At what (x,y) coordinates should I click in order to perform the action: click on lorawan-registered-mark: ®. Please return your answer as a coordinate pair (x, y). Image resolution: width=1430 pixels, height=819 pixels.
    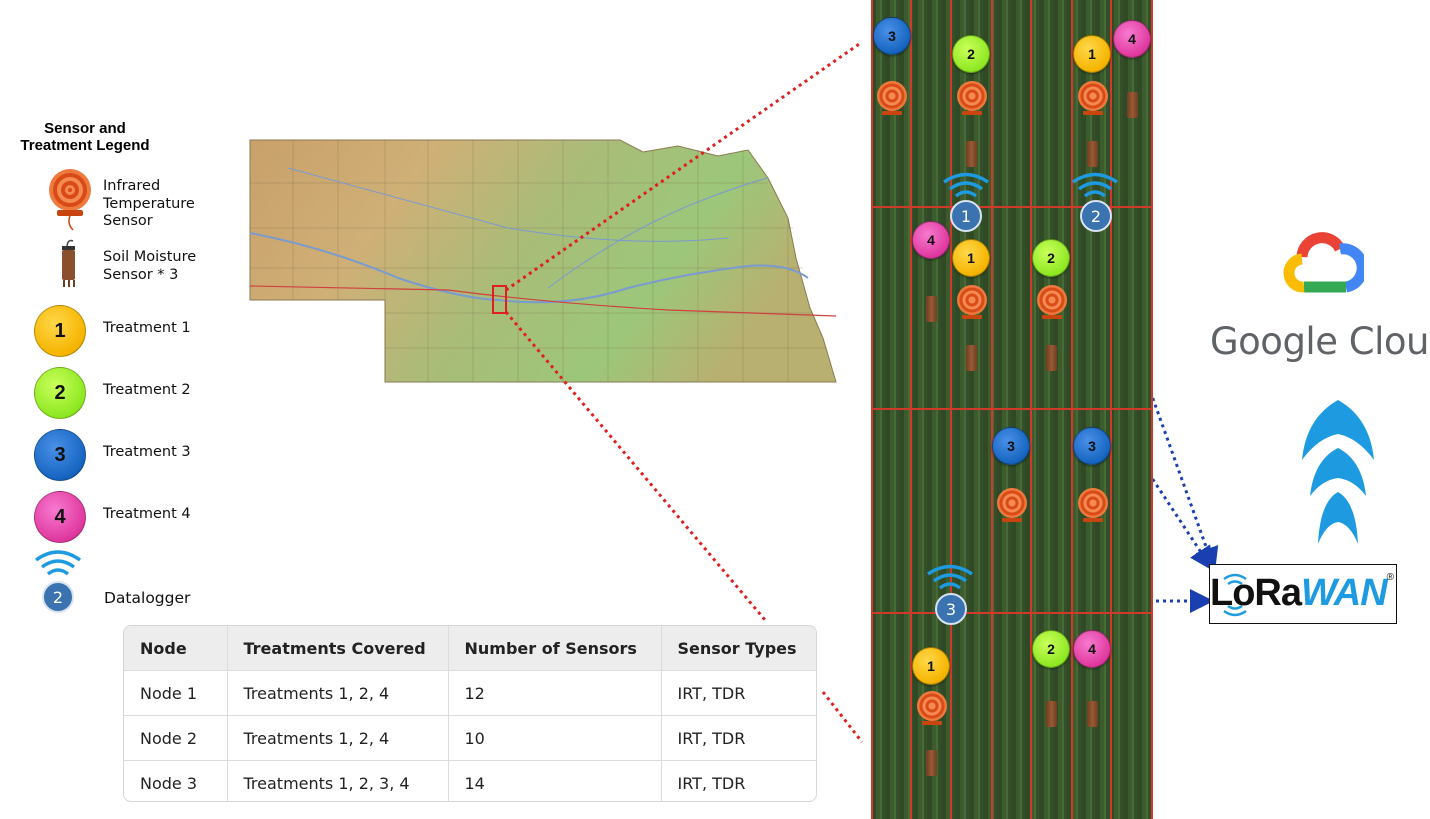
    Looking at the image, I should click on (1390, 577).